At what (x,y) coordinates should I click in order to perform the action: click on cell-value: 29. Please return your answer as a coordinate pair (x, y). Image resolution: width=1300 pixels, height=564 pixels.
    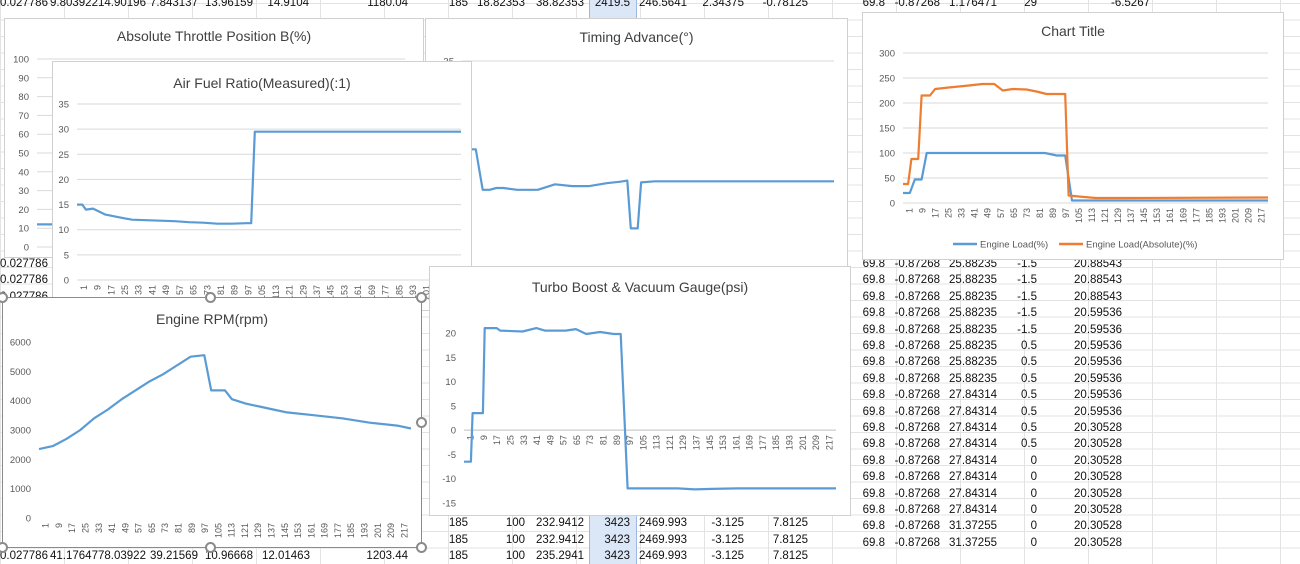
    Looking at the image, I should click on (1030, 4).